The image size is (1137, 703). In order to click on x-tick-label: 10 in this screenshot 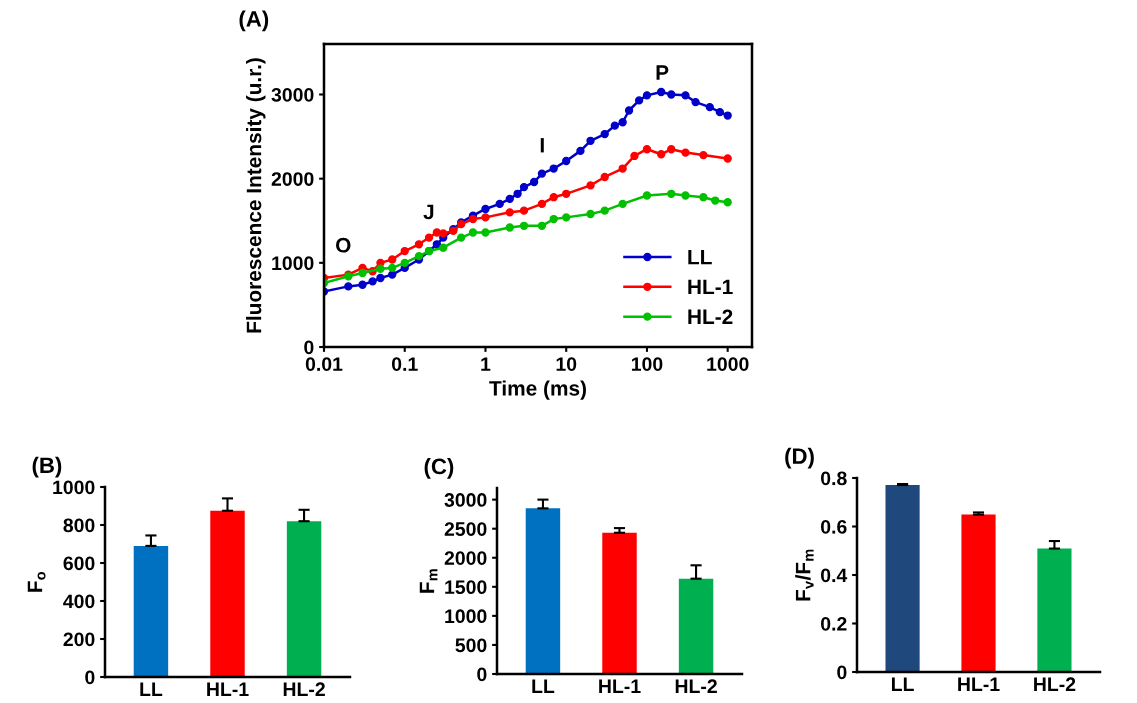, I will do `click(566, 364)`.